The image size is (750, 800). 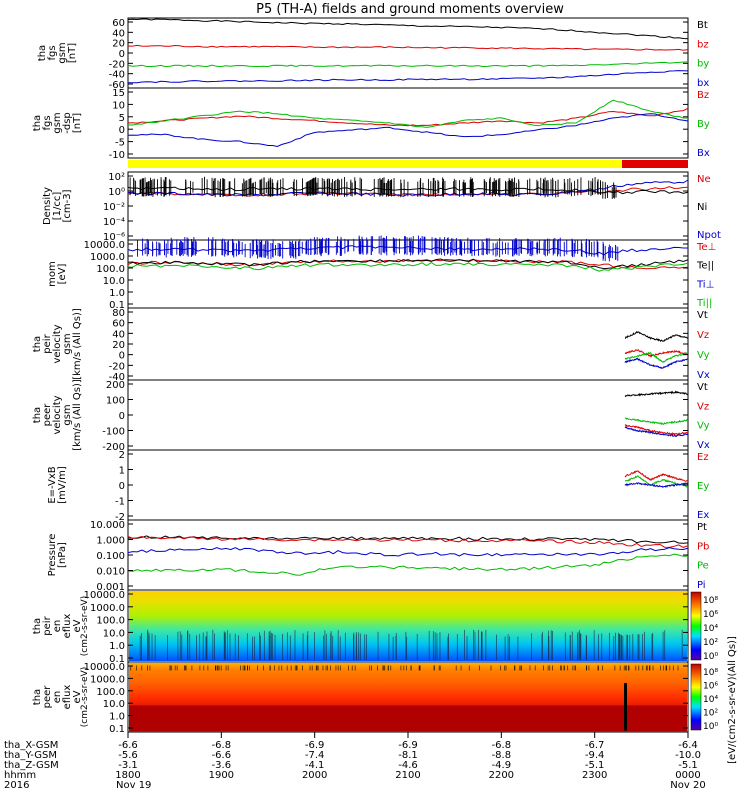 I want to click on y-tick-label: 1.000, so click(x=110, y=541).